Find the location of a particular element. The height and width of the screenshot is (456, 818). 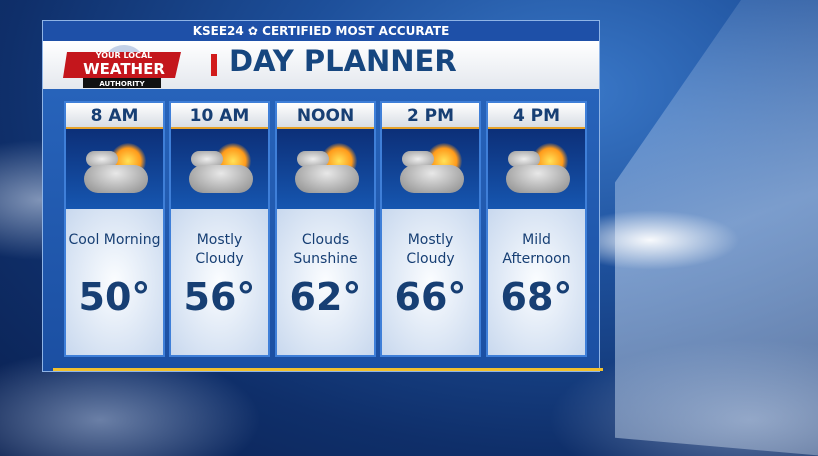

gold-divider is located at coordinates (328, 369).